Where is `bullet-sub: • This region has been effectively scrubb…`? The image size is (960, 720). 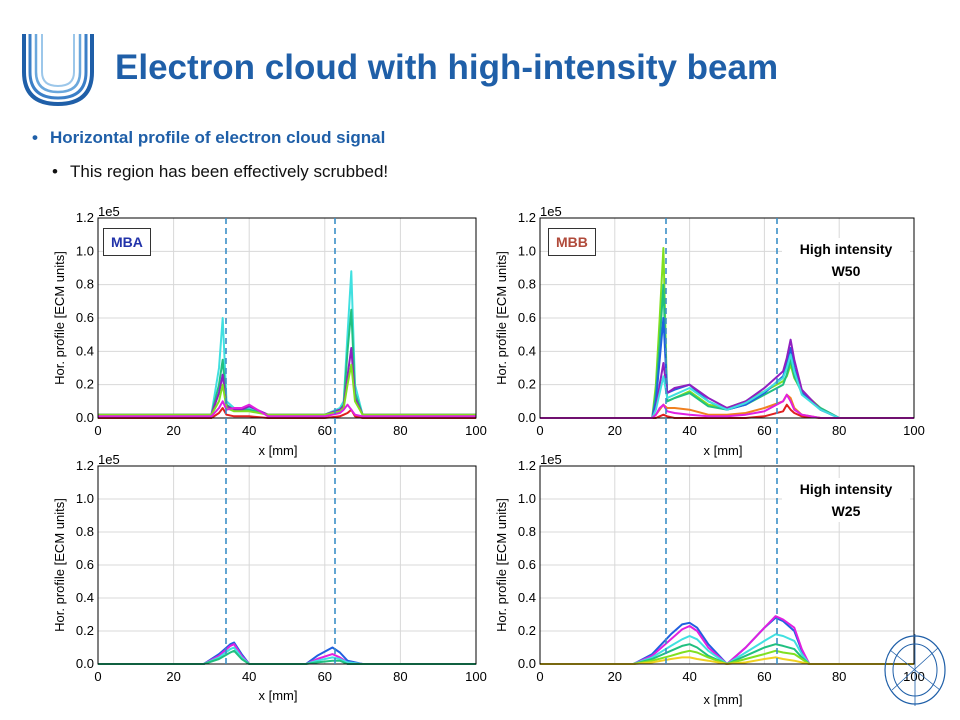 bullet-sub: • This region has been effectively scrubb… is located at coordinates (220, 172).